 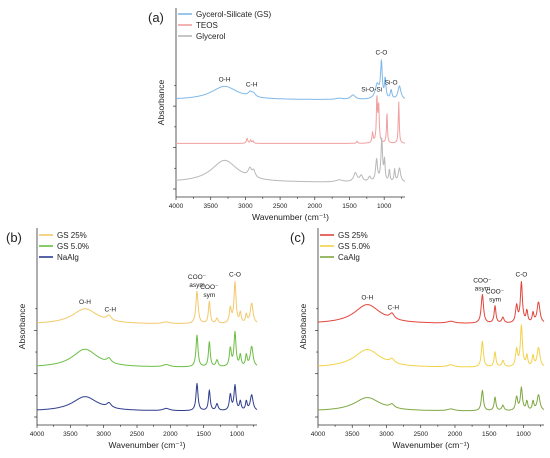 I want to click on panel-label: (c), so click(x=297, y=237).